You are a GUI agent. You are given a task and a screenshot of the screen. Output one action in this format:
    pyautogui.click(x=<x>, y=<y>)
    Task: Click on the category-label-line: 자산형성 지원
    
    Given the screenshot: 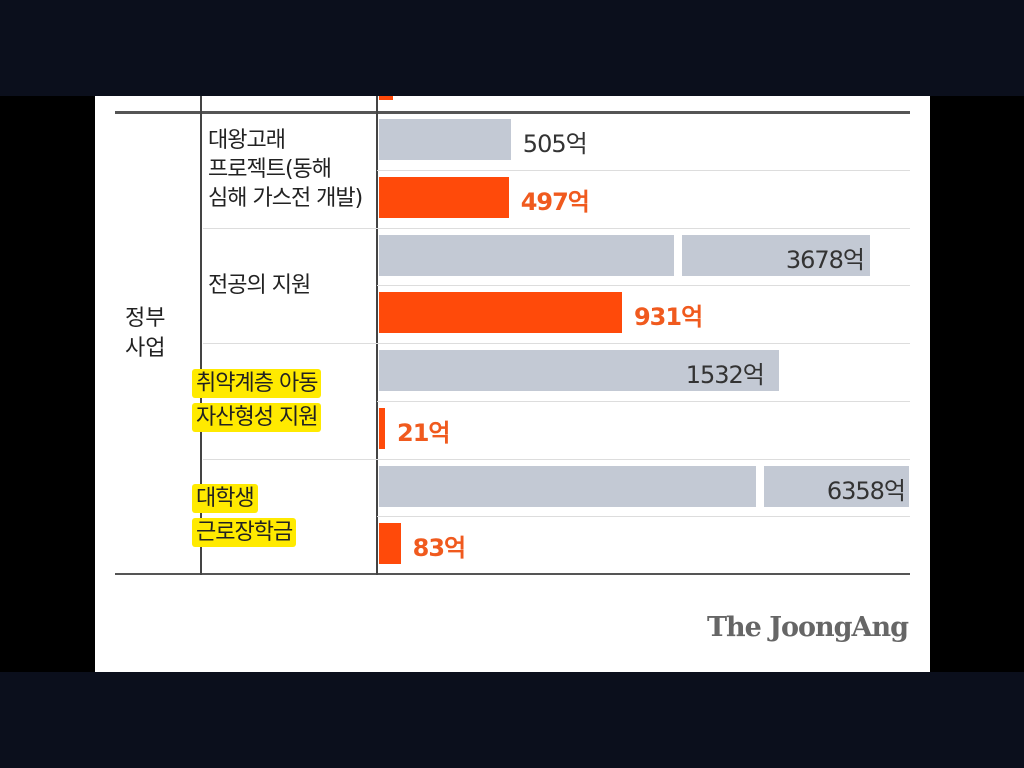 What is the action you would take?
    pyautogui.click(x=257, y=418)
    